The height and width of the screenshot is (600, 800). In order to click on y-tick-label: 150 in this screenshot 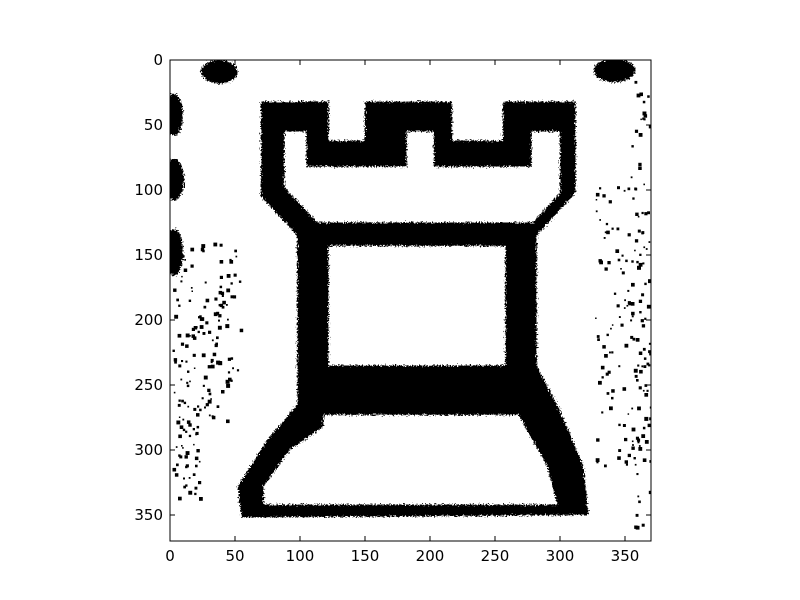, I will do `click(148, 255)`.